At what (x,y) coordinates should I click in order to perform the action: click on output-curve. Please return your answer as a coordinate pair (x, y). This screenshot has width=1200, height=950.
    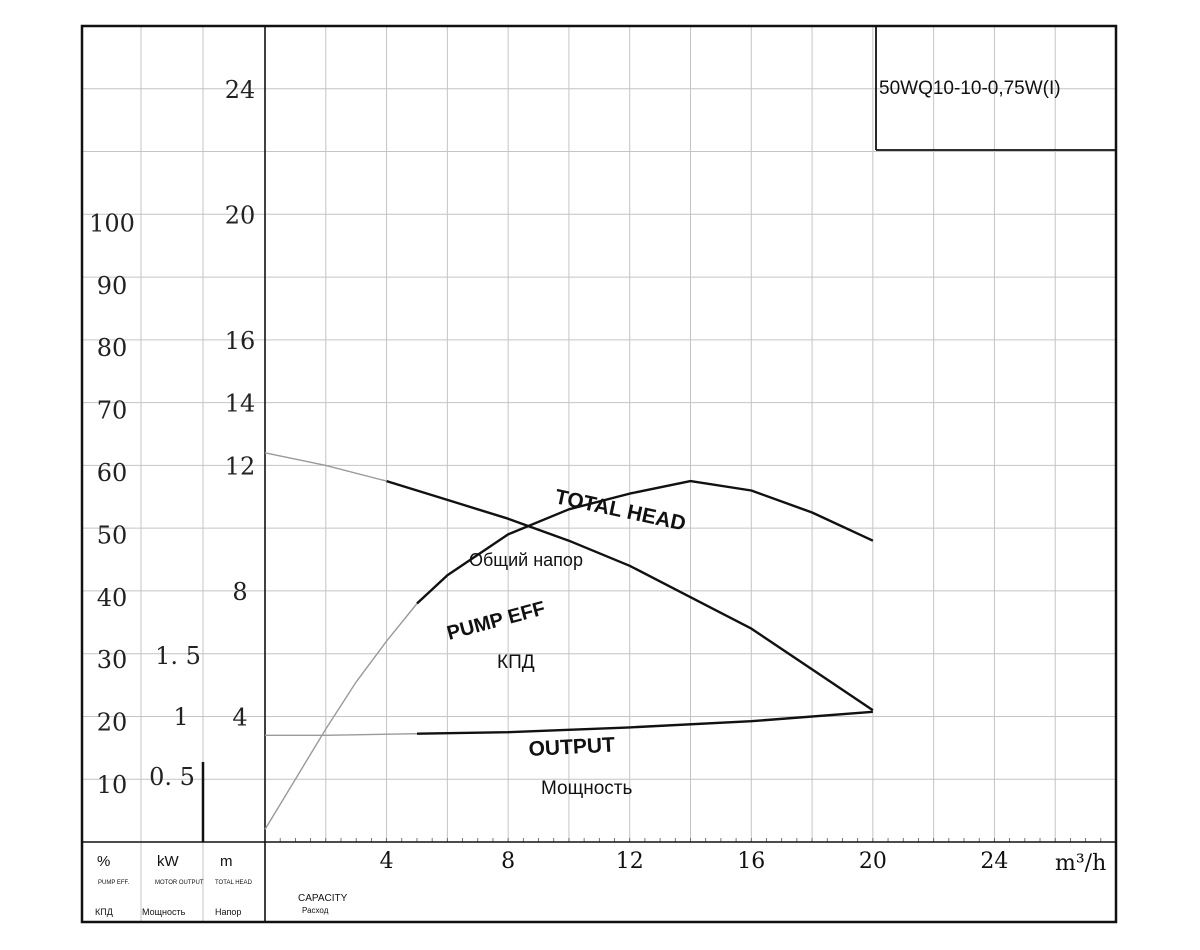
    Looking at the image, I should click on (644, 722).